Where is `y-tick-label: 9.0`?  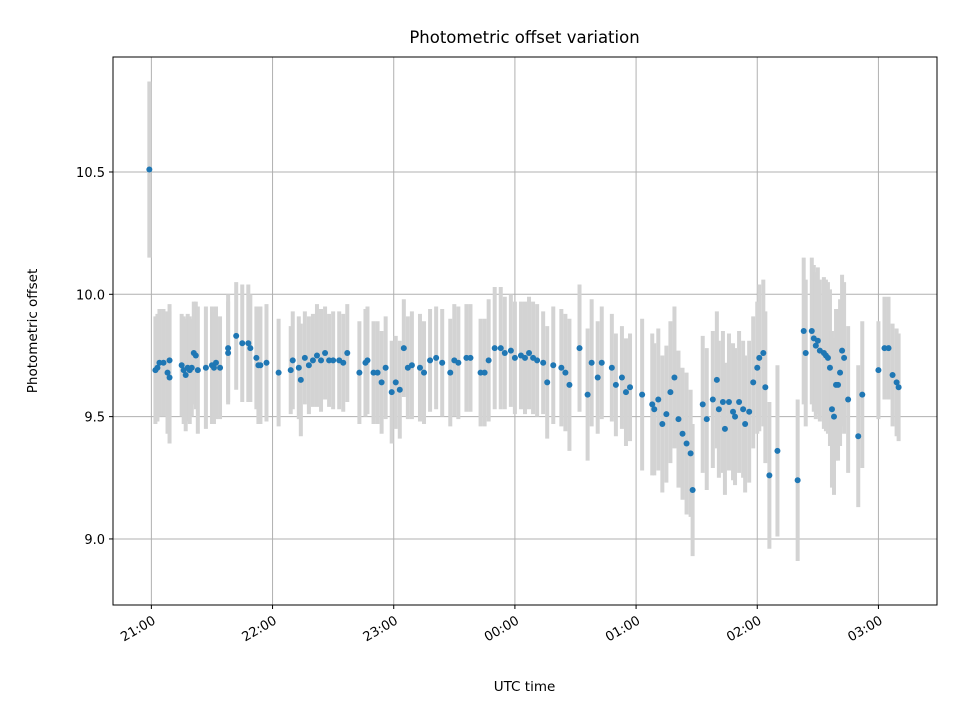 y-tick-label: 9.0 is located at coordinates (94, 540).